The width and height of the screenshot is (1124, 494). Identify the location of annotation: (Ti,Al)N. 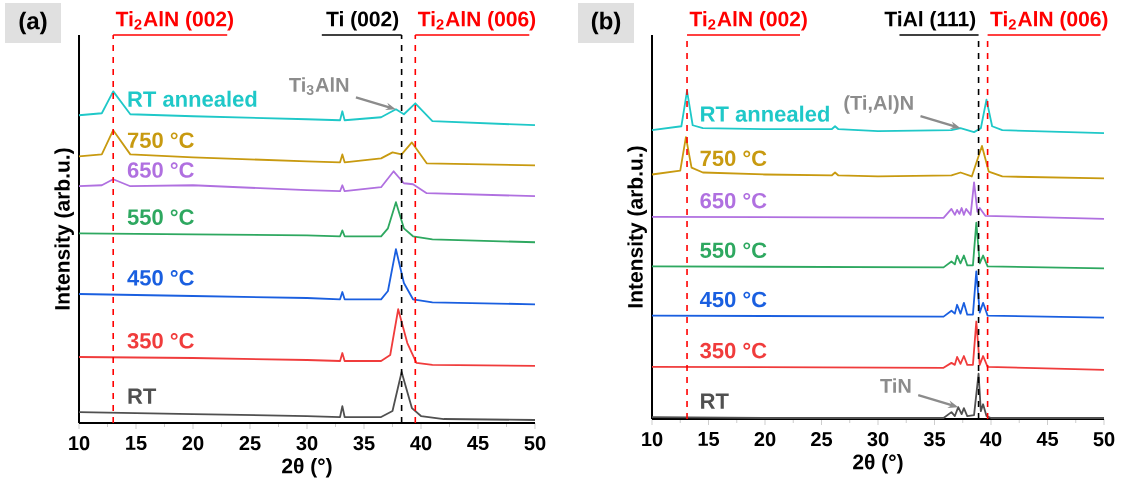
(878, 104).